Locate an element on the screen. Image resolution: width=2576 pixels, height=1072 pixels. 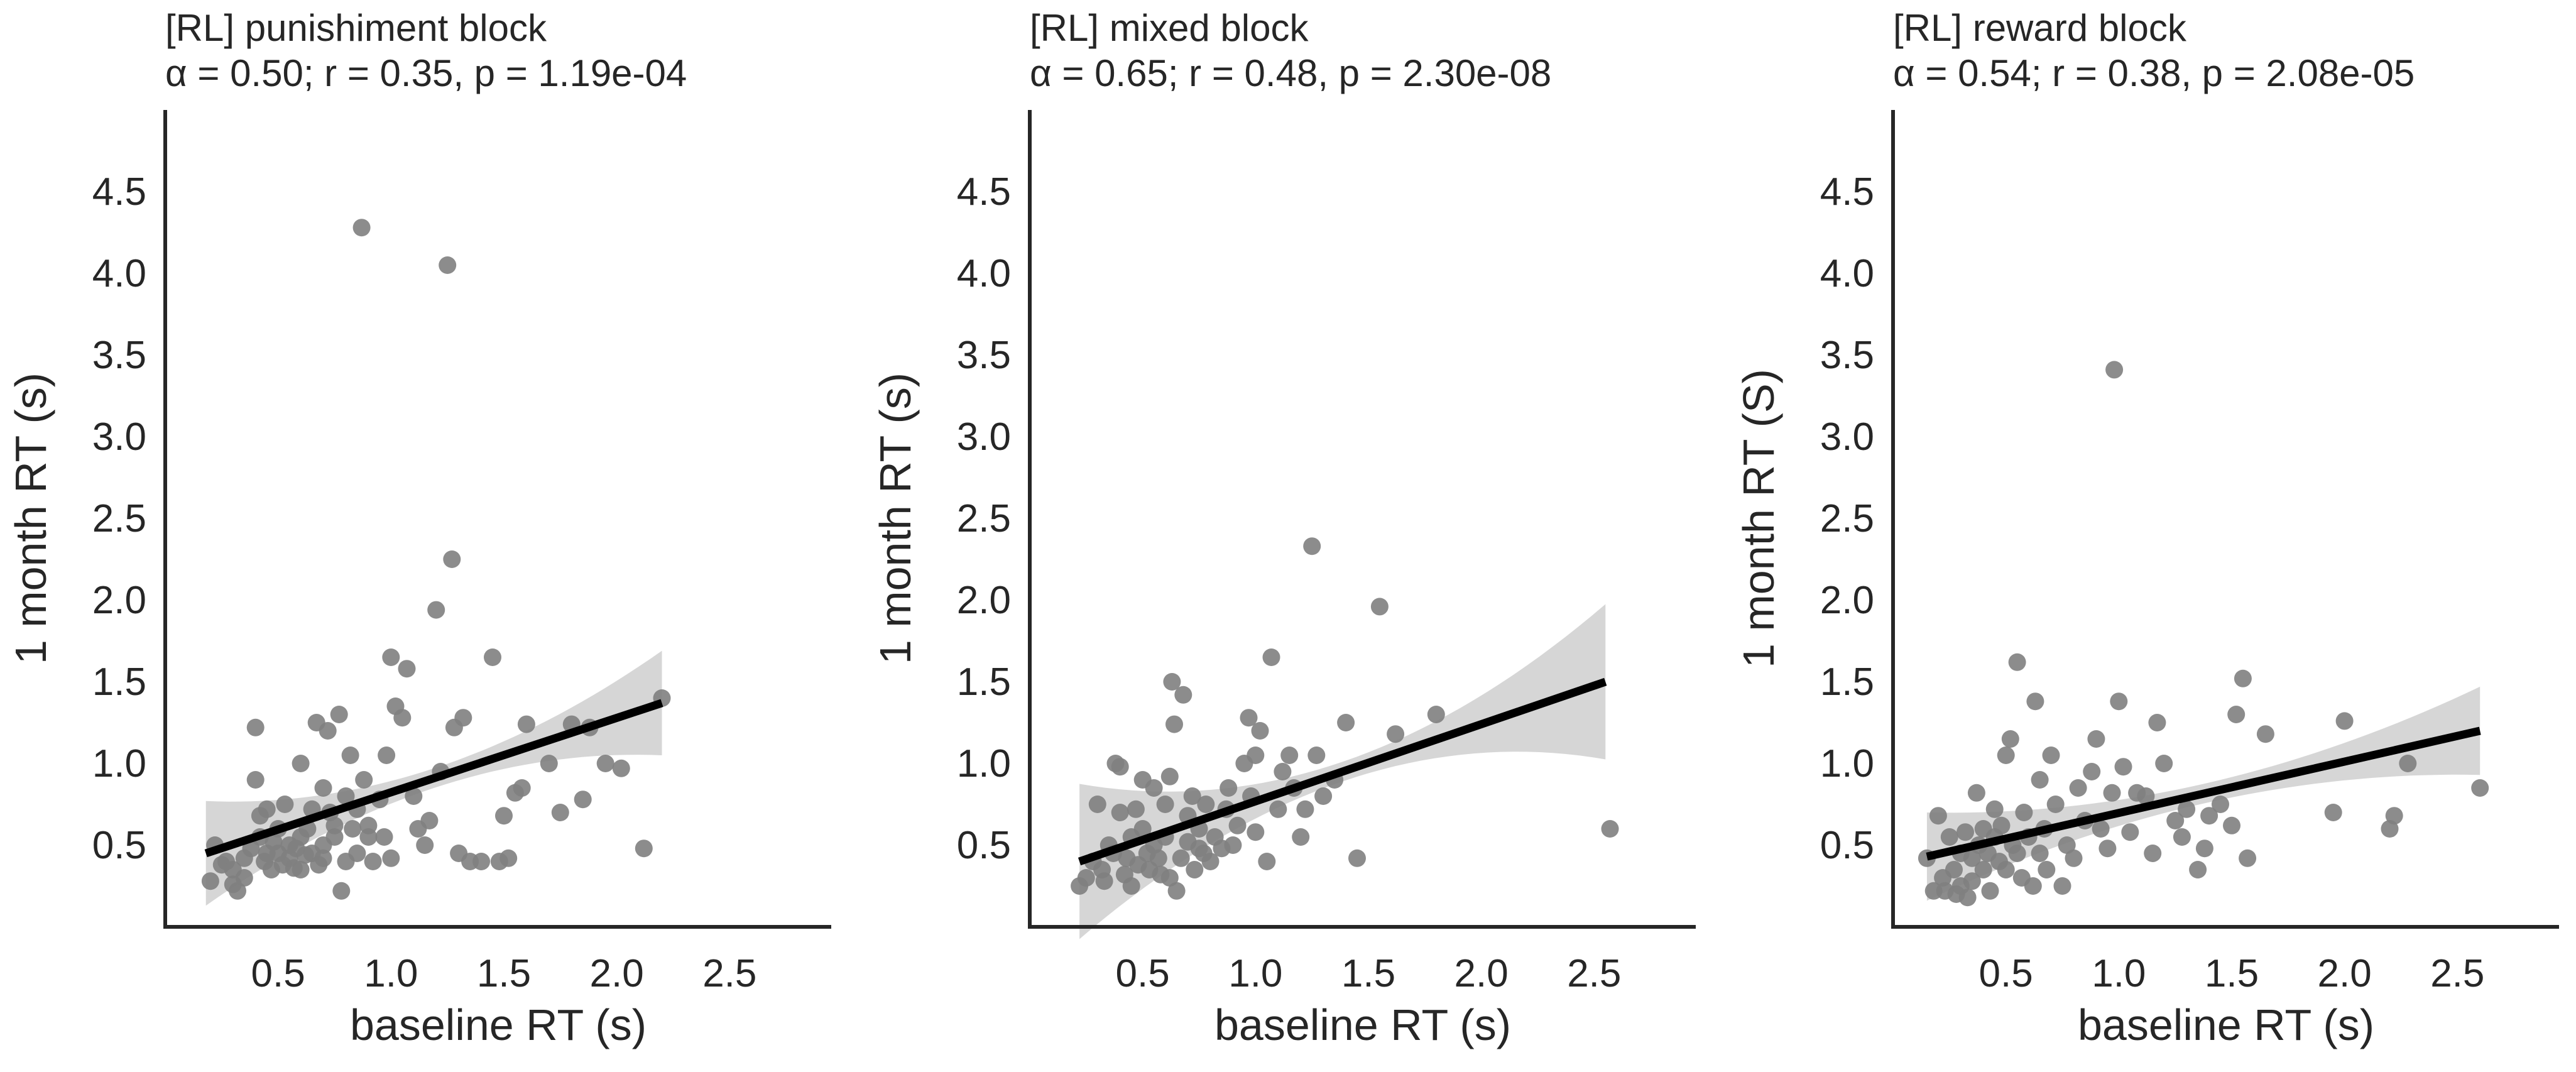
y-tick-label: 0.5 is located at coordinates (984, 846).